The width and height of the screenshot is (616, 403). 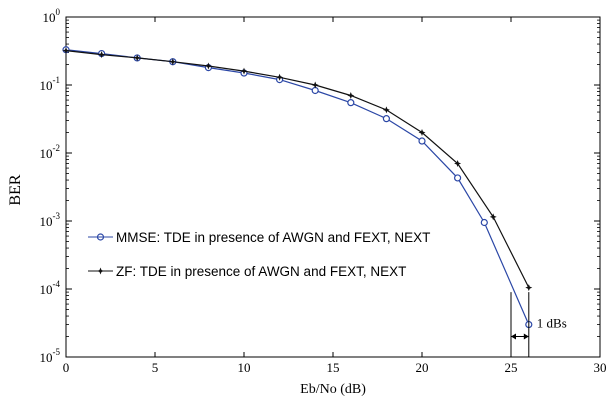 I want to click on x-tick-label: 25, so click(x=511, y=367).